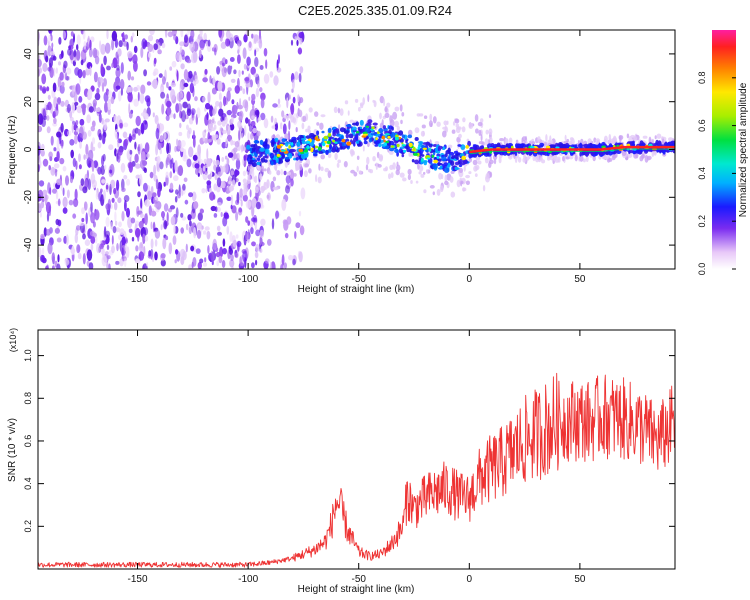 This screenshot has width=750, height=600. Describe the element at coordinates (12, 150) in the screenshot. I see `spectrogram-y-label: Frequency (Hz)` at that location.